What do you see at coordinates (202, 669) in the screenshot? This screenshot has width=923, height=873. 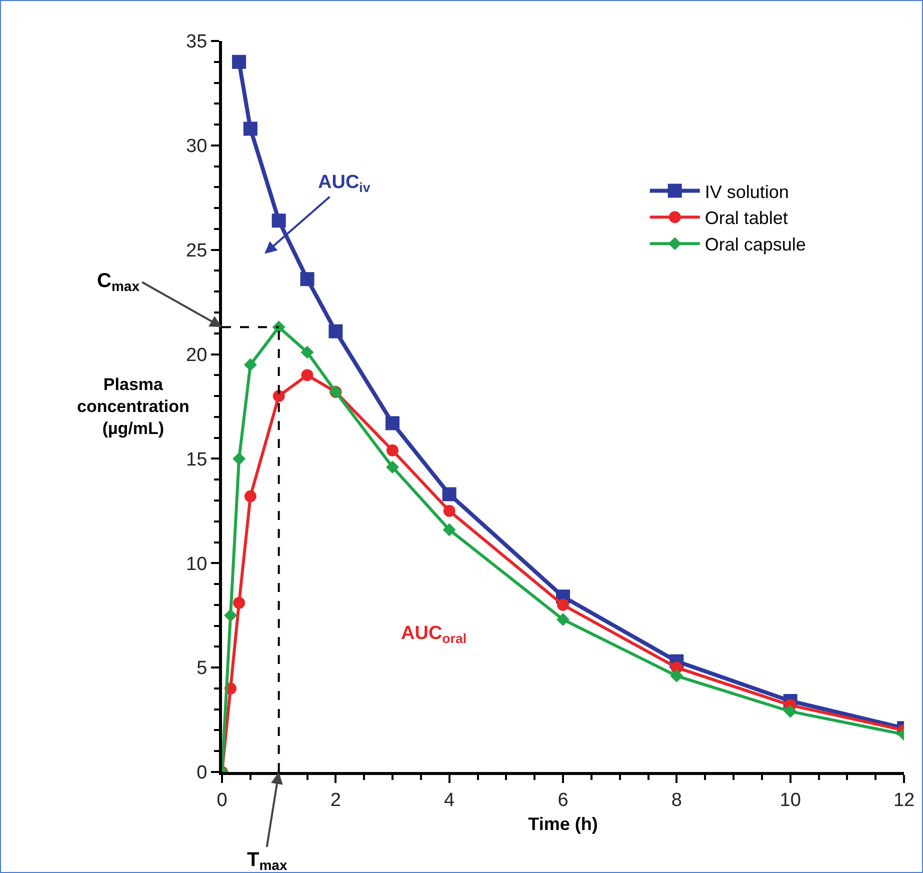 I see `y-tick-label: 5` at bounding box center [202, 669].